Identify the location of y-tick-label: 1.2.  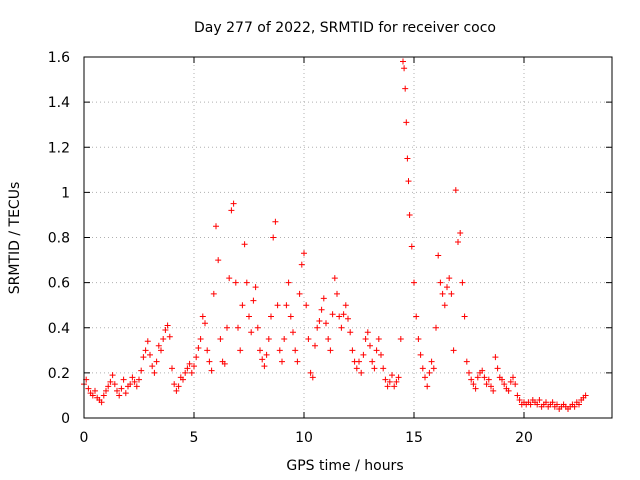
(59, 148).